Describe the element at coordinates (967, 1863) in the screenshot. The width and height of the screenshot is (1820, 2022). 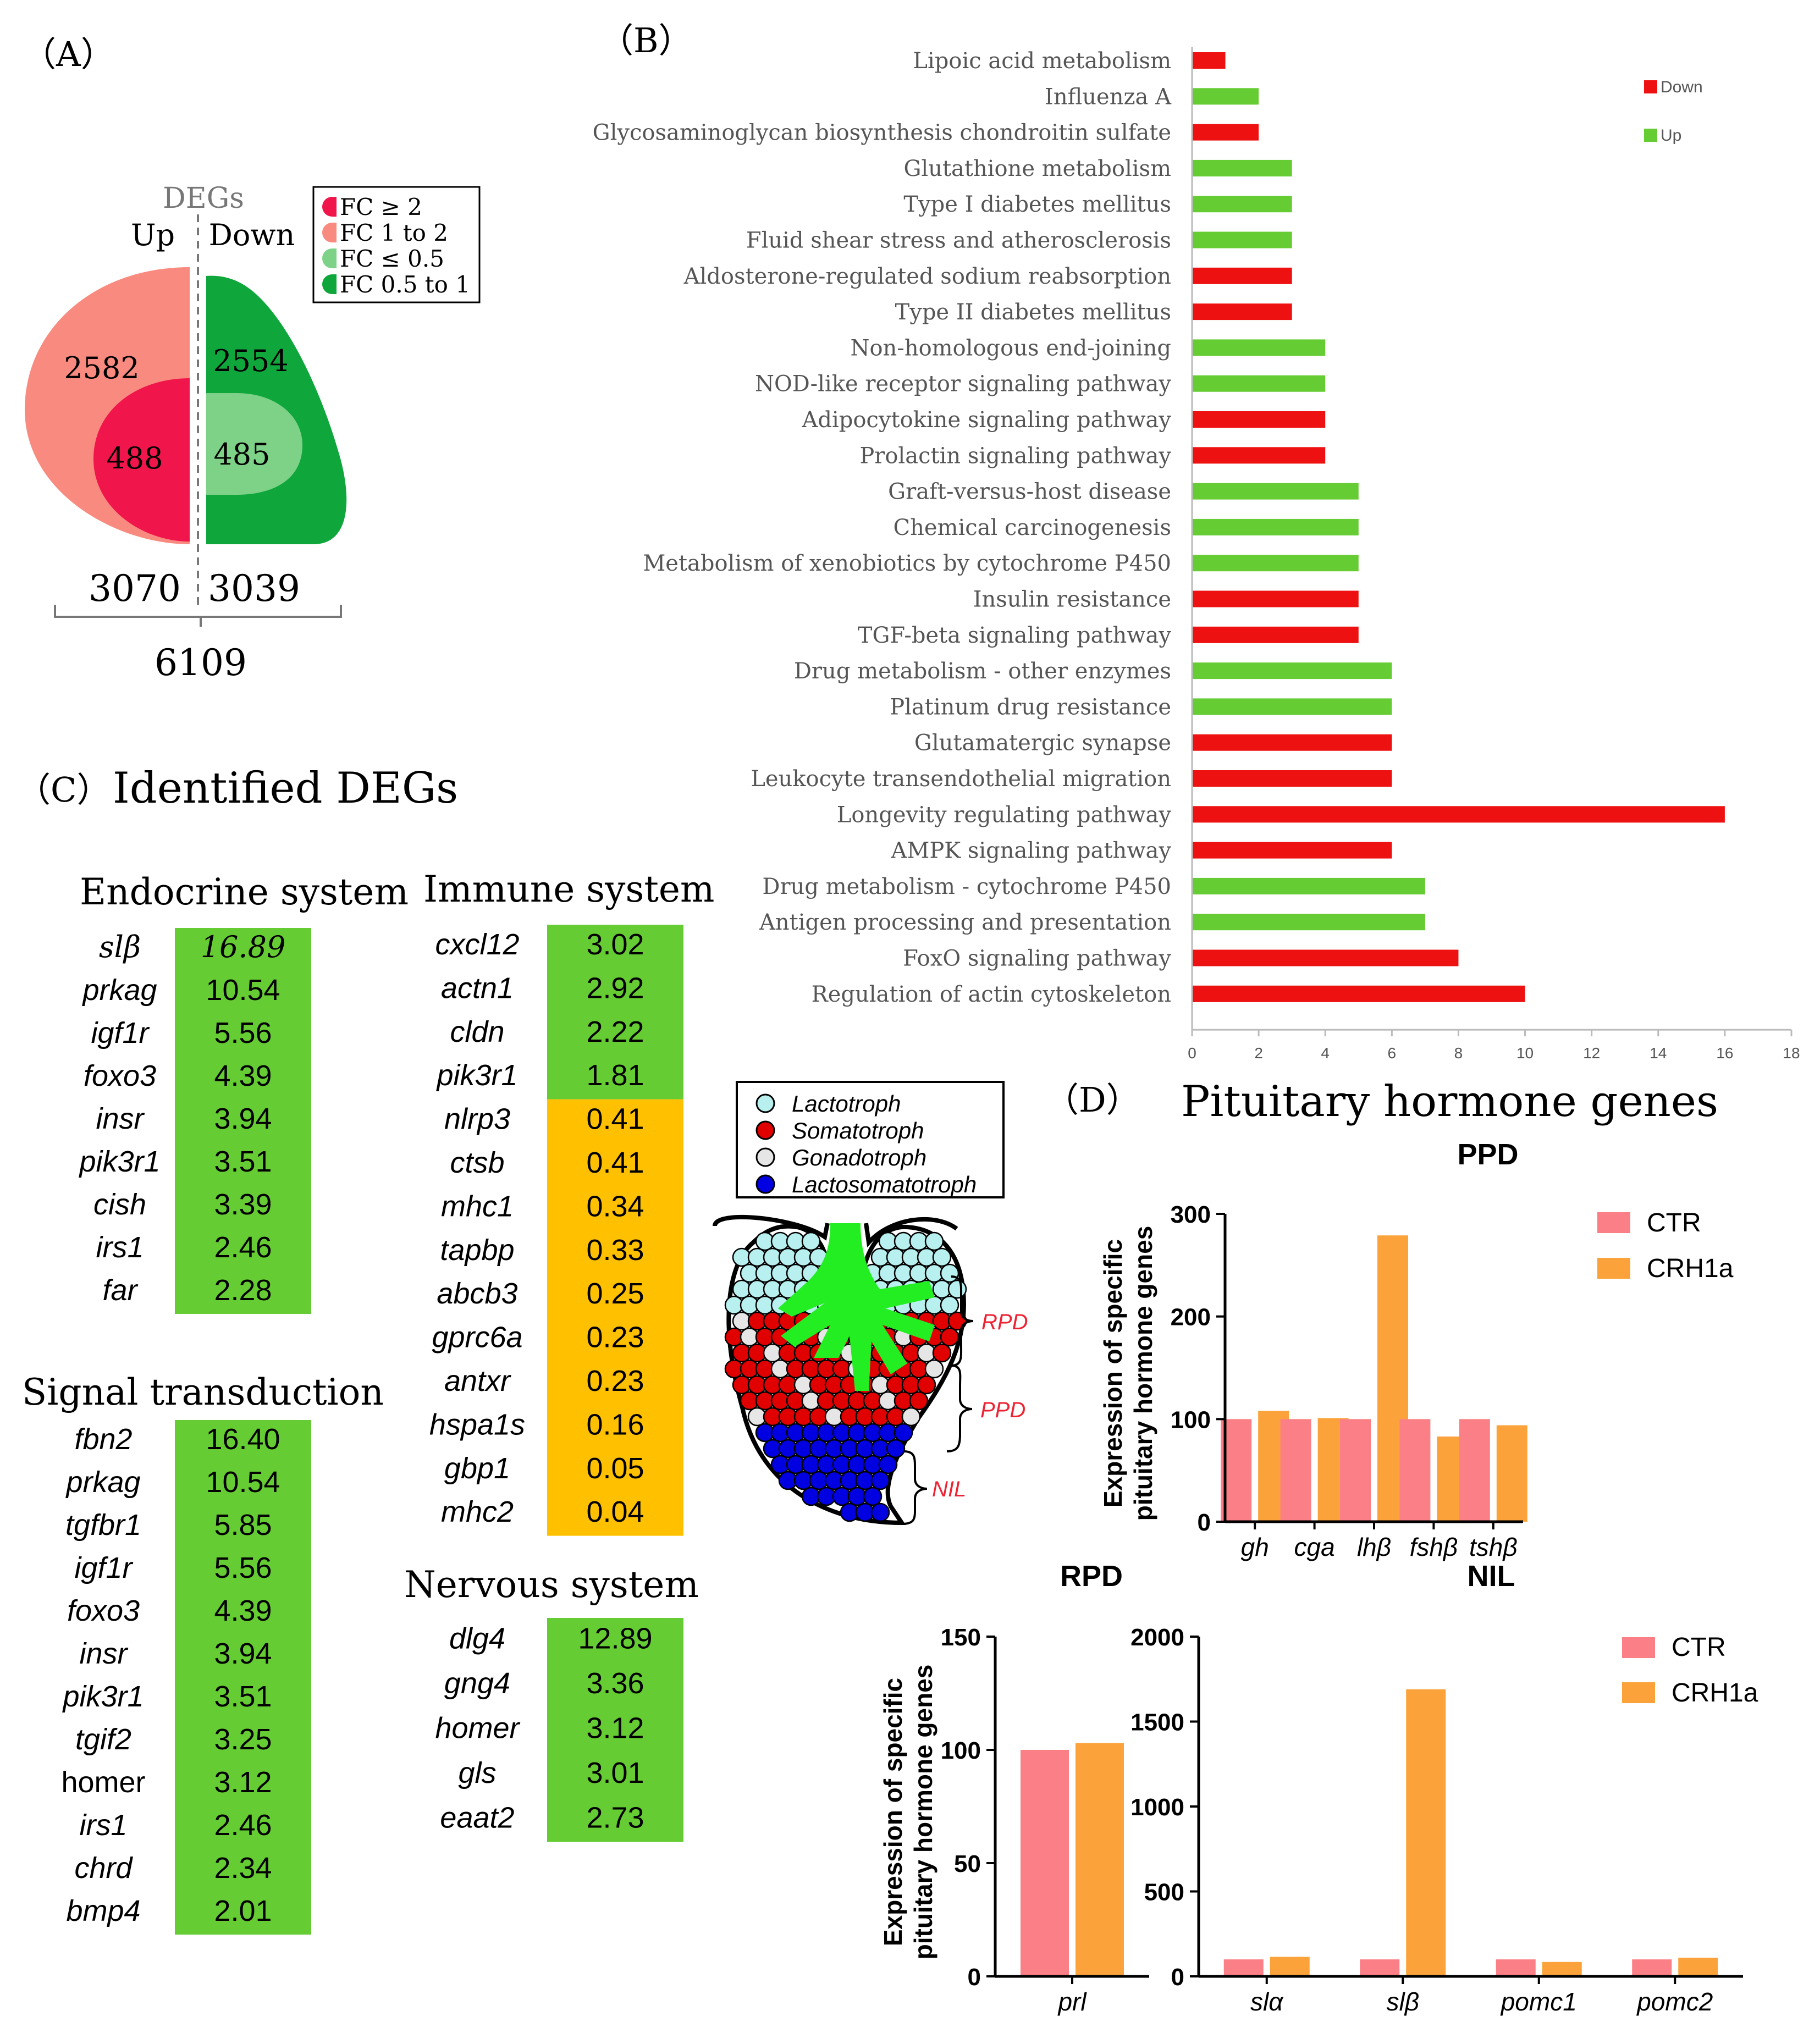
I see `y-tick-label: 50` at that location.